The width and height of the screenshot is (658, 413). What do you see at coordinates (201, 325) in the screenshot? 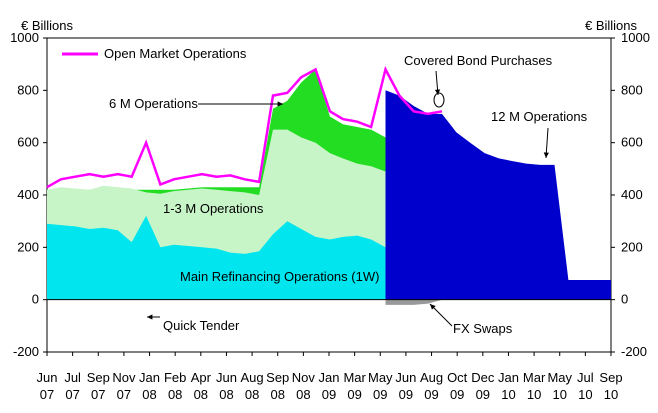
I see `annotation-label: Quick Tender` at bounding box center [201, 325].